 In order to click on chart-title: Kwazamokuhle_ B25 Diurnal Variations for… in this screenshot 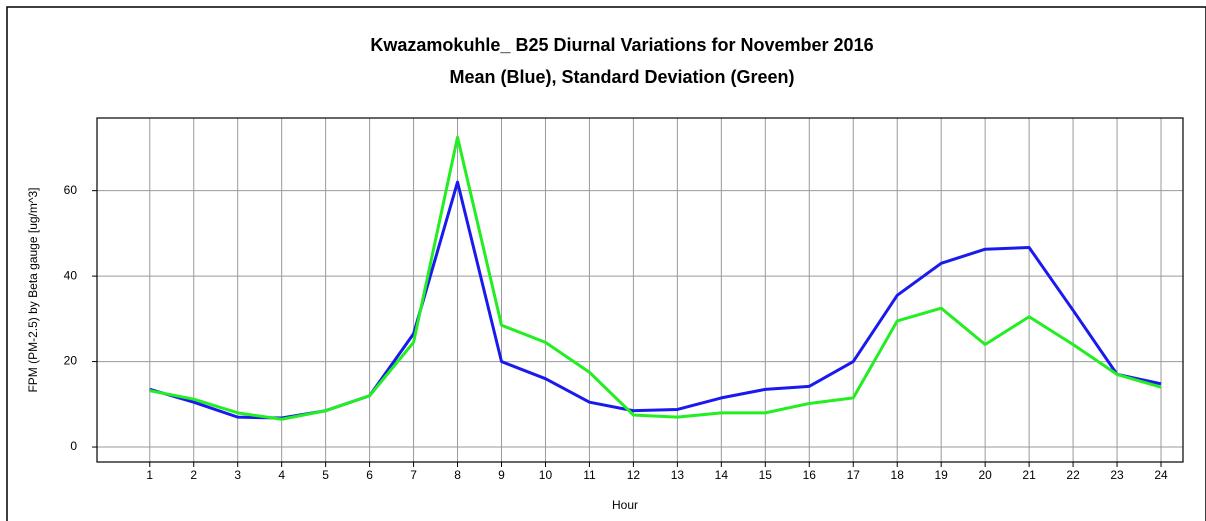, I will do `click(621, 45)`.